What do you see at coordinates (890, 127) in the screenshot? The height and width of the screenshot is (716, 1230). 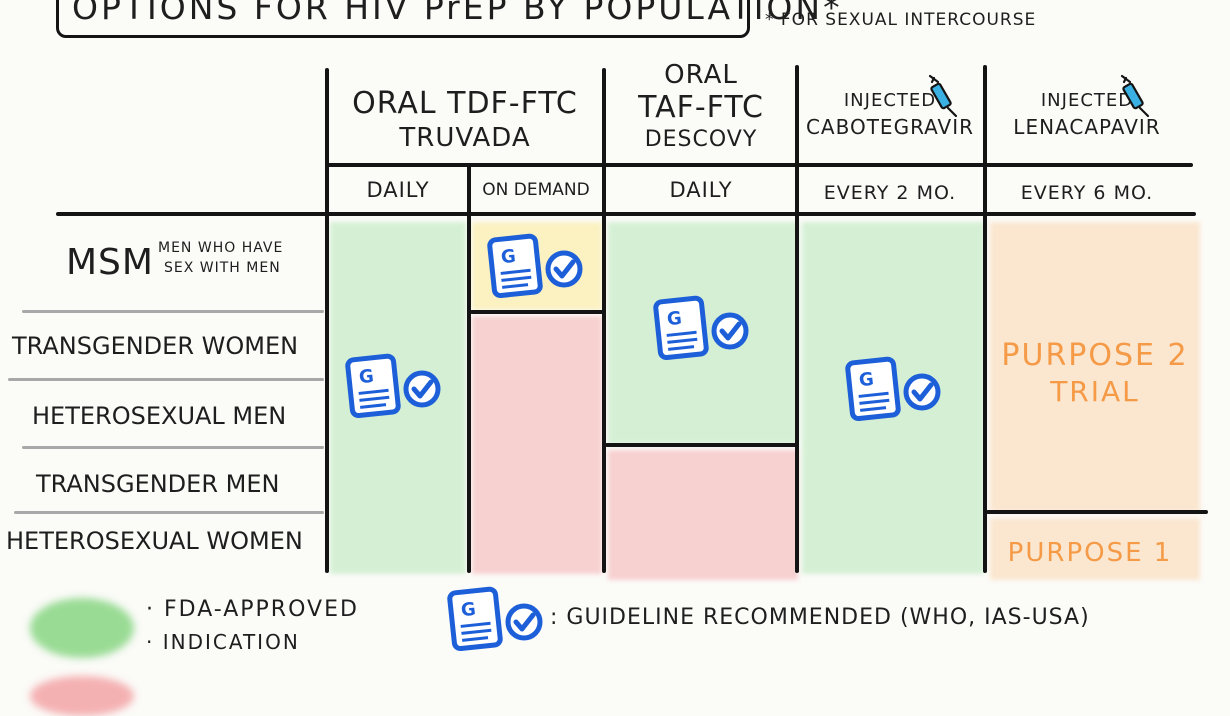 I see `column-header-cabotegravir-line2: CABOTEGRAVIR` at bounding box center [890, 127].